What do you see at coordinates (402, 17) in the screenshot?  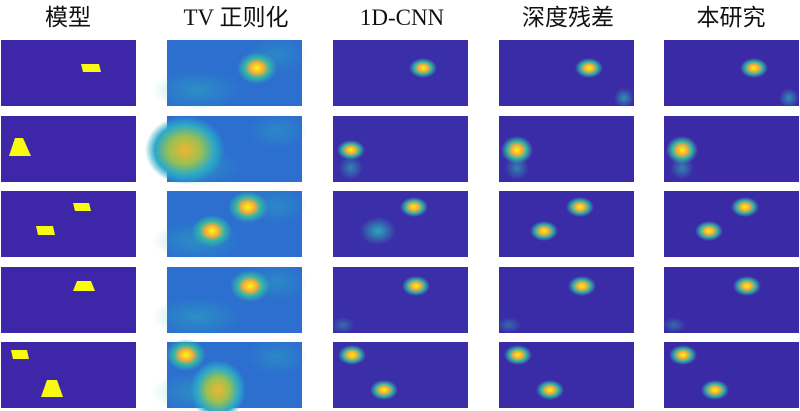 I see `column-header: 1D-CNN` at bounding box center [402, 17].